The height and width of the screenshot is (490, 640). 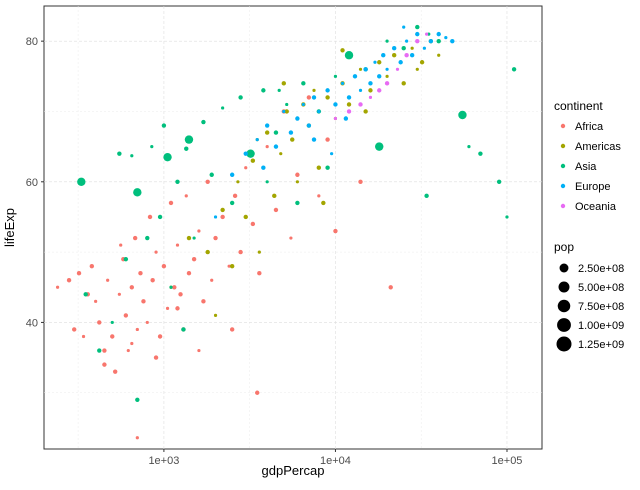 I want to click on y-tick-label: 80, so click(x=32, y=42).